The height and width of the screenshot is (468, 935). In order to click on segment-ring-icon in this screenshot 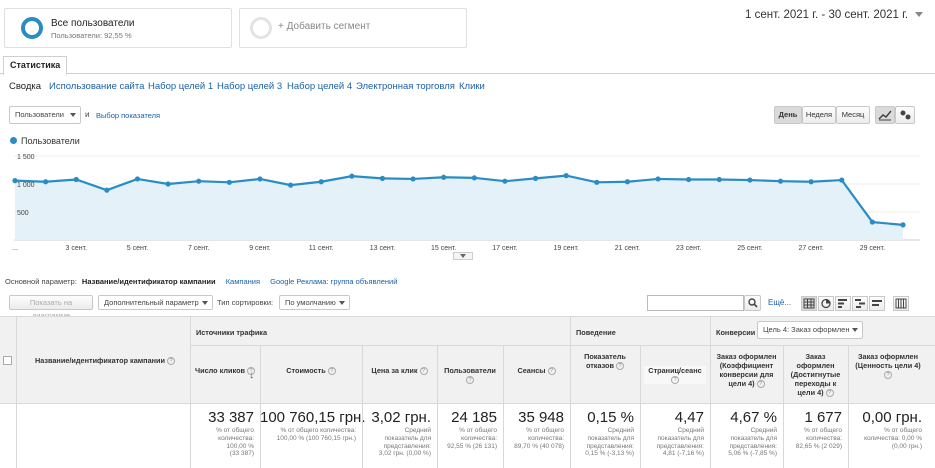, I will do `click(32, 28)`.